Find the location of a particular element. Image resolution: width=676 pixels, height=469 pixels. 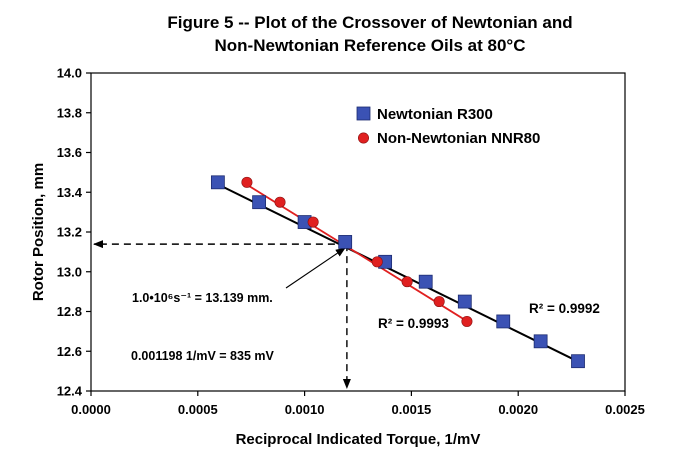

annotation-pointer is located at coordinates (315, 268).